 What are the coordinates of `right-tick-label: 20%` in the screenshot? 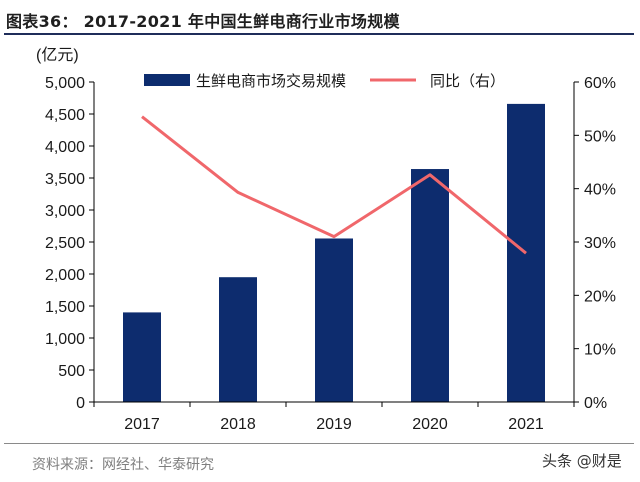 It's located at (600, 296).